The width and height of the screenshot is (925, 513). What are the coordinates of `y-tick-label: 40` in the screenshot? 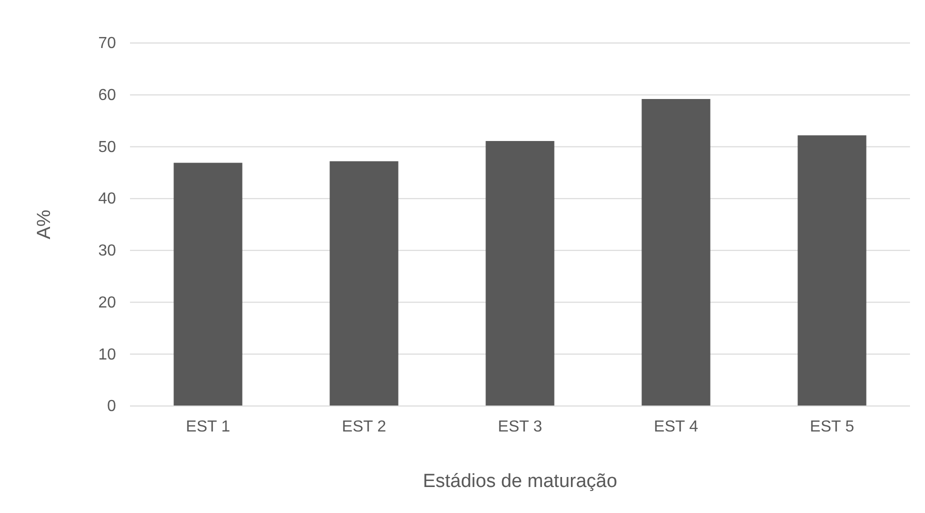 It's located at (107, 199).